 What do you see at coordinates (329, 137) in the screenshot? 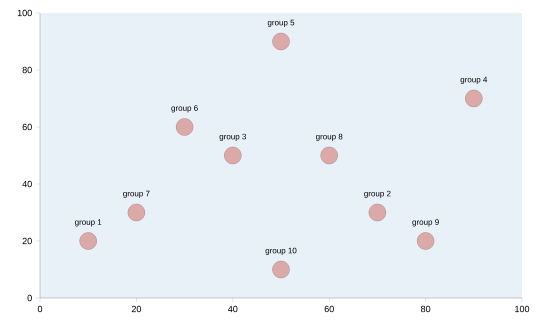
I see `annotation: group 8` at bounding box center [329, 137].